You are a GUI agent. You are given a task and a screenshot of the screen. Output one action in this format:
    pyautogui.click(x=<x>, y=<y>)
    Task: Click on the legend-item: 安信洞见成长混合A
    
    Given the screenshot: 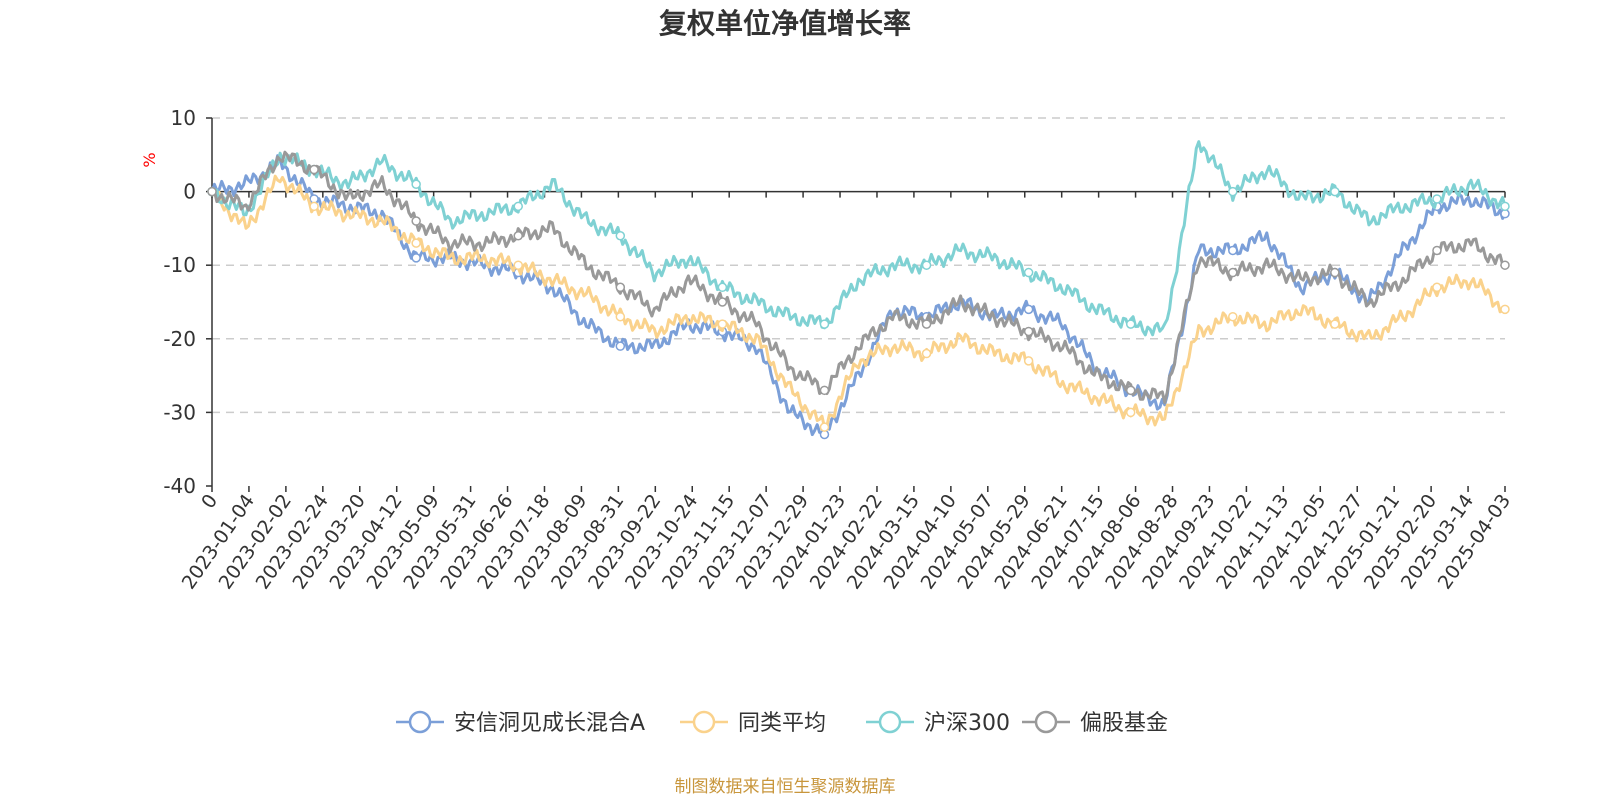 What is the action you would take?
    pyautogui.click(x=520, y=723)
    